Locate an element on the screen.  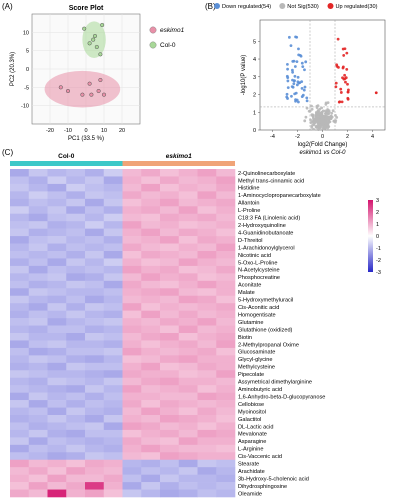
heatmap-group-label: eskimo1 is located at coordinates (179, 156).